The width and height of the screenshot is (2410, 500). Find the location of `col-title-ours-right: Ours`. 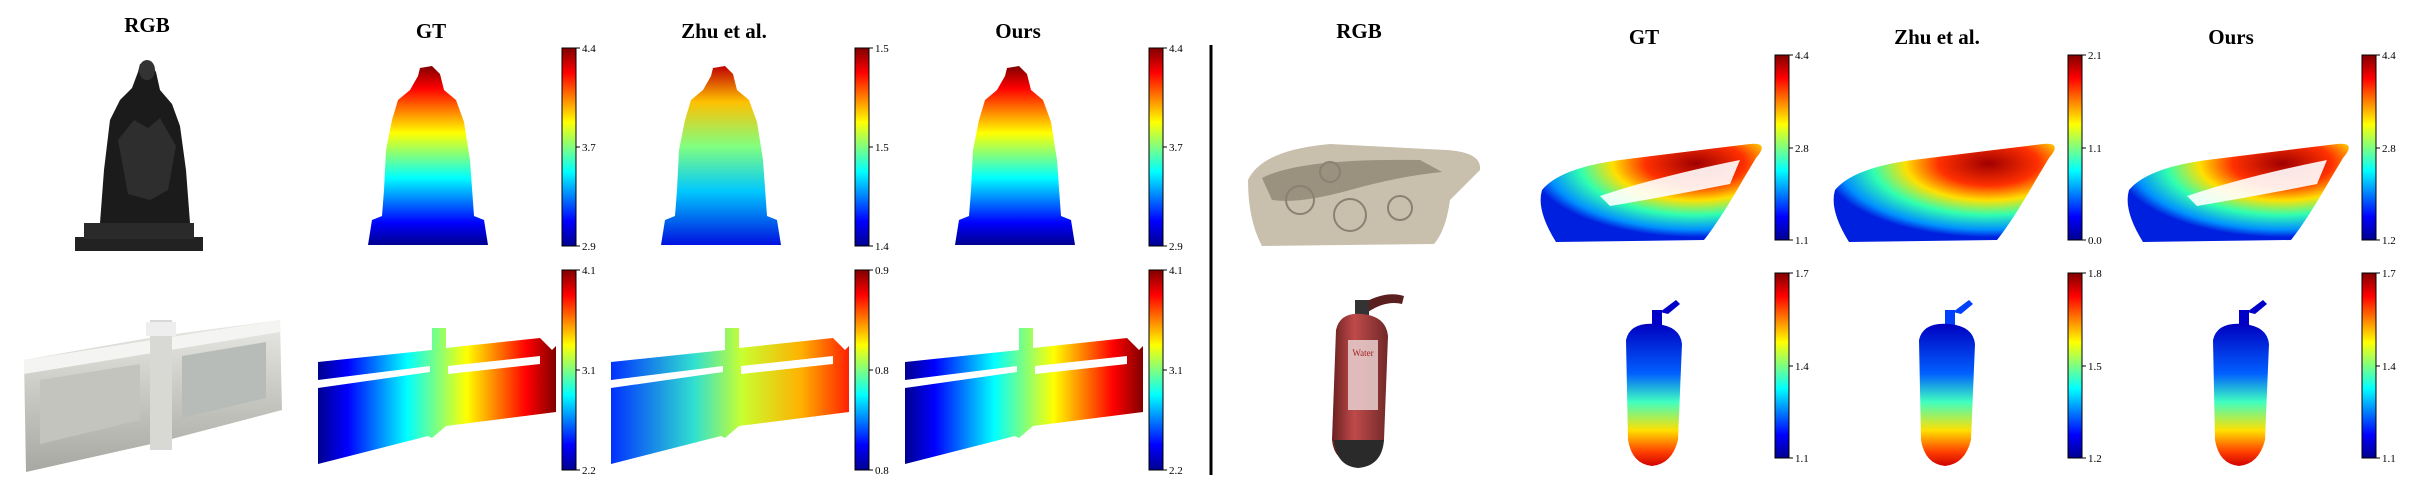

col-title-ours-right: Ours is located at coordinates (2231, 37).